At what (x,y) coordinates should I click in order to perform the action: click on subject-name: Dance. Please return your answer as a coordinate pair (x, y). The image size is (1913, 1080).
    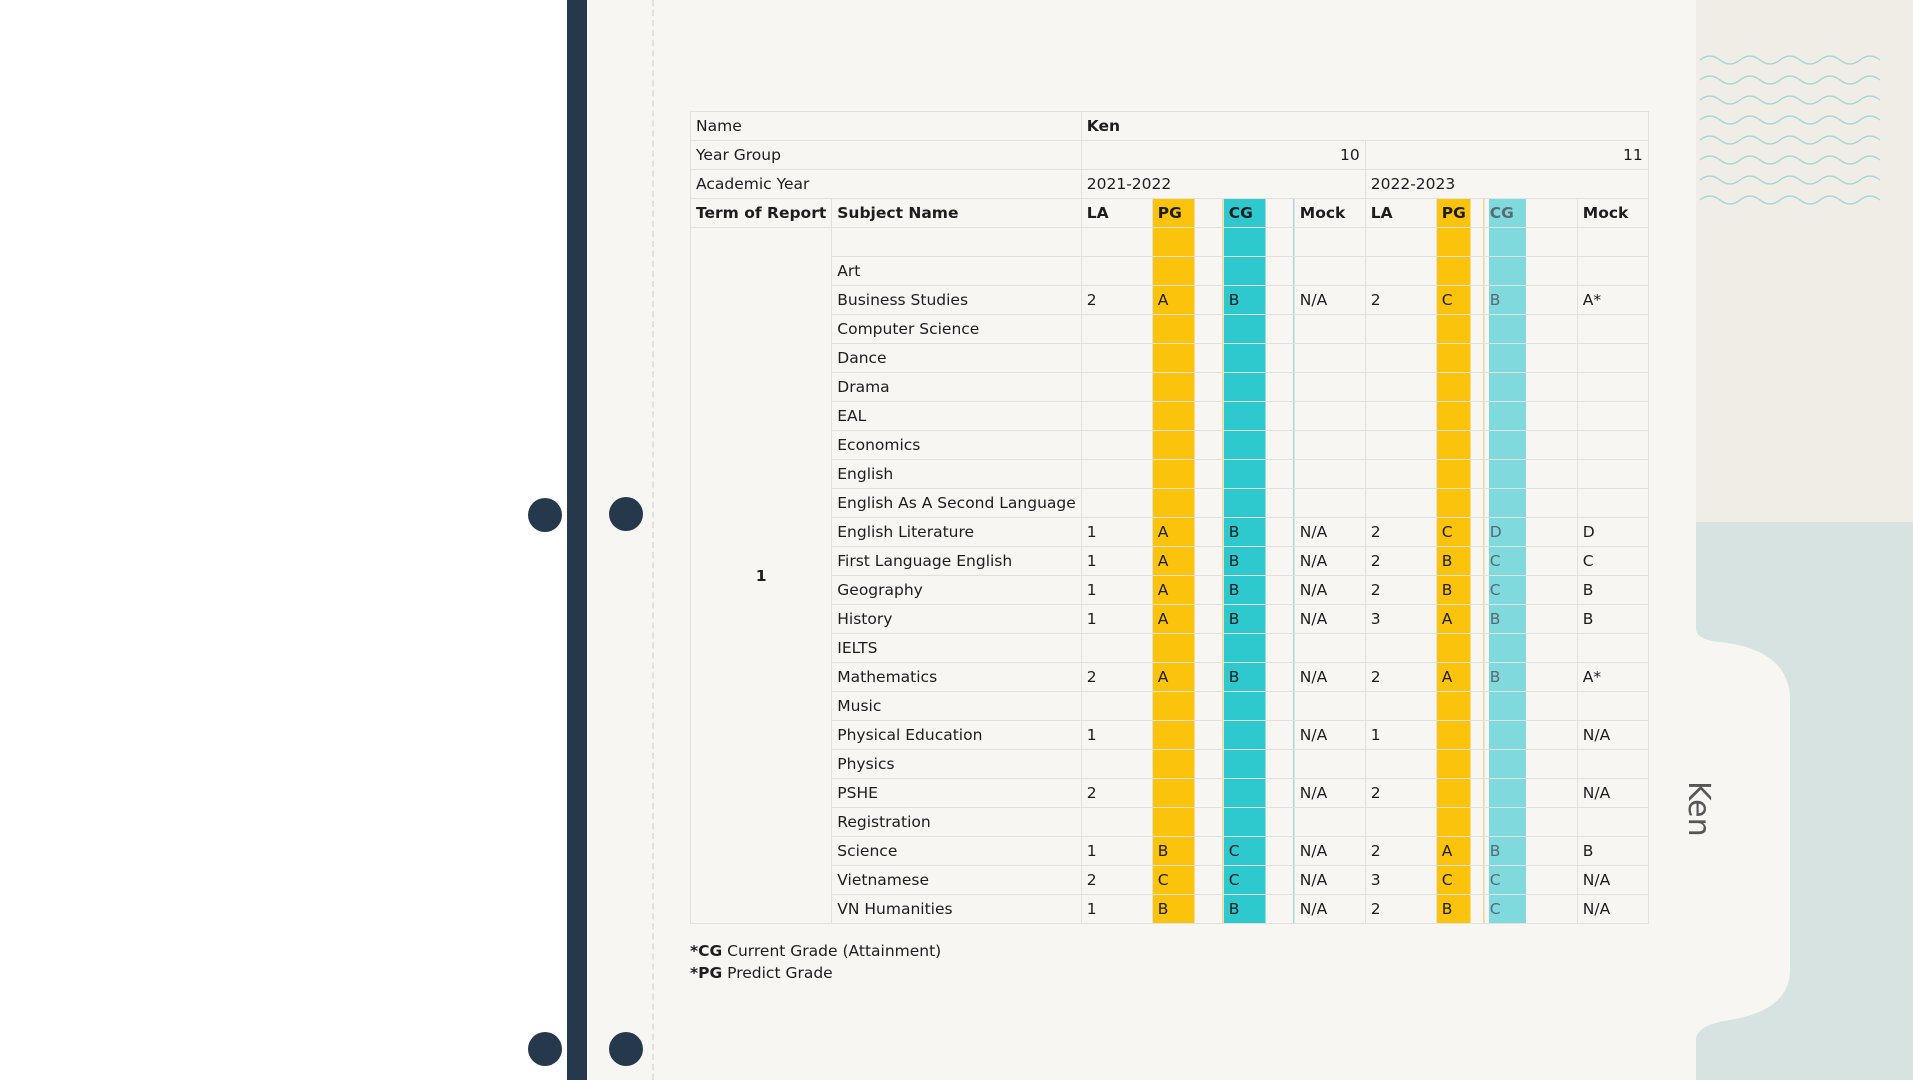
    Looking at the image, I should click on (956, 358).